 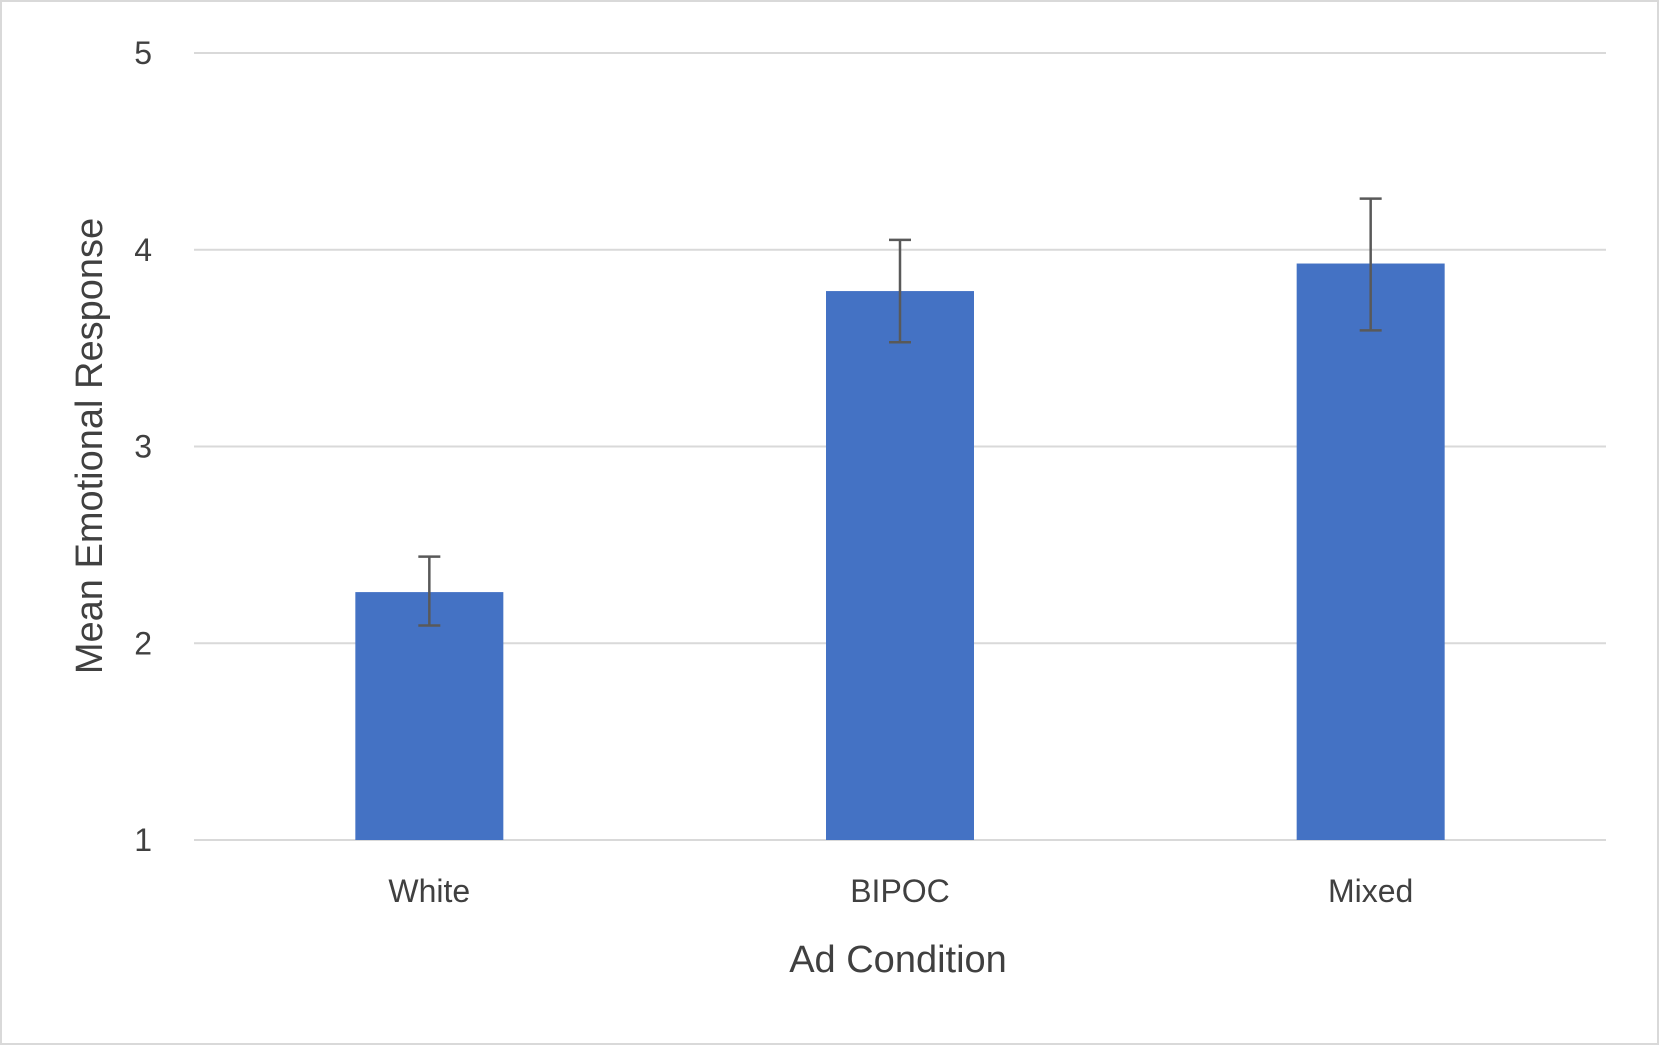 What do you see at coordinates (1370, 891) in the screenshot?
I see `x-tick-label-mixed: Mixed` at bounding box center [1370, 891].